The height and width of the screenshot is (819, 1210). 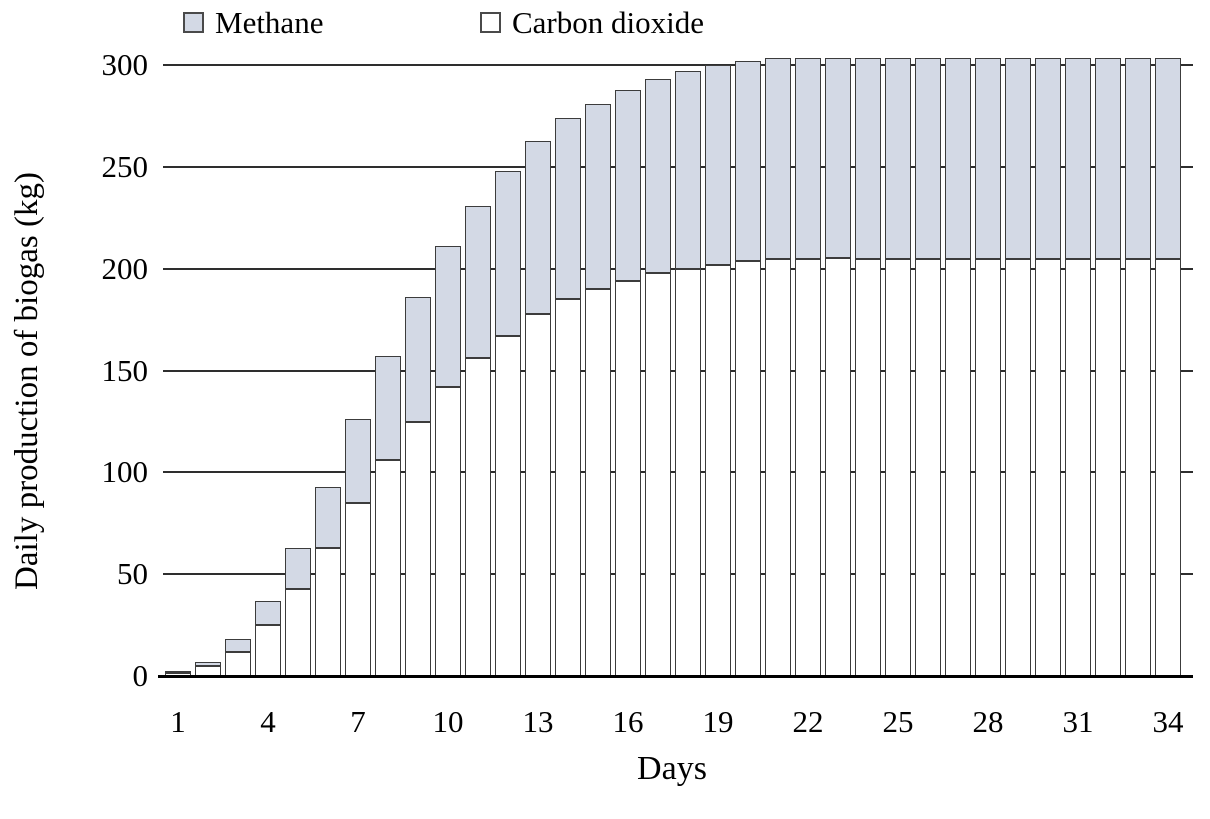 What do you see at coordinates (125, 166) in the screenshot?
I see `y-tick-label-250: 250` at bounding box center [125, 166].